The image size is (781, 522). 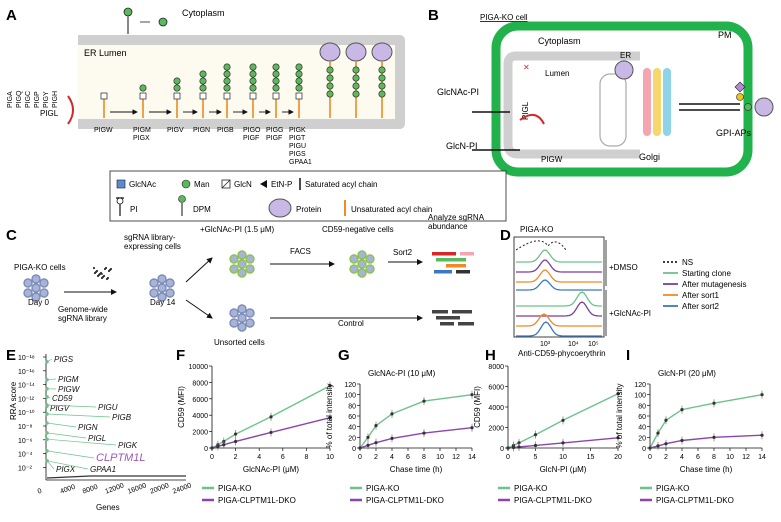 I want to click on day14-label: Day 14, so click(x=163, y=302).